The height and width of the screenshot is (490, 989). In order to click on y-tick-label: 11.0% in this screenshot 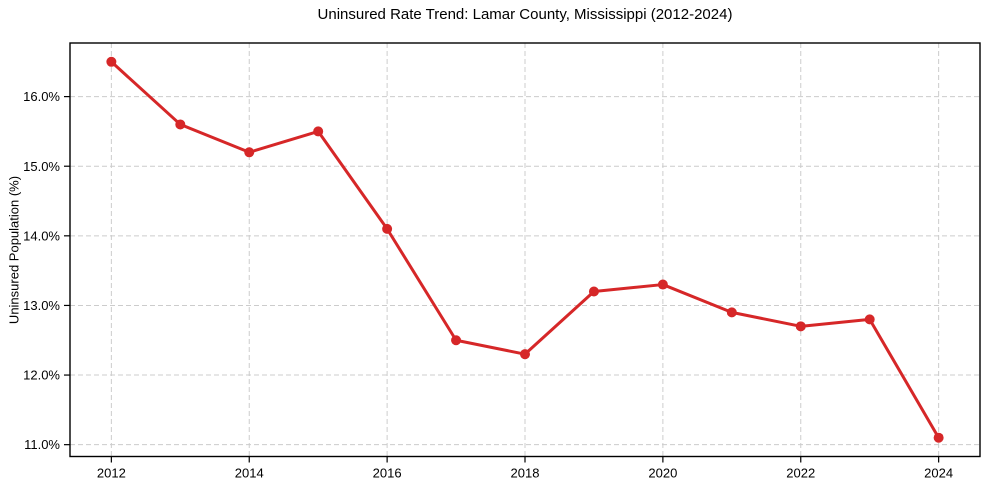, I will do `click(42, 444)`.